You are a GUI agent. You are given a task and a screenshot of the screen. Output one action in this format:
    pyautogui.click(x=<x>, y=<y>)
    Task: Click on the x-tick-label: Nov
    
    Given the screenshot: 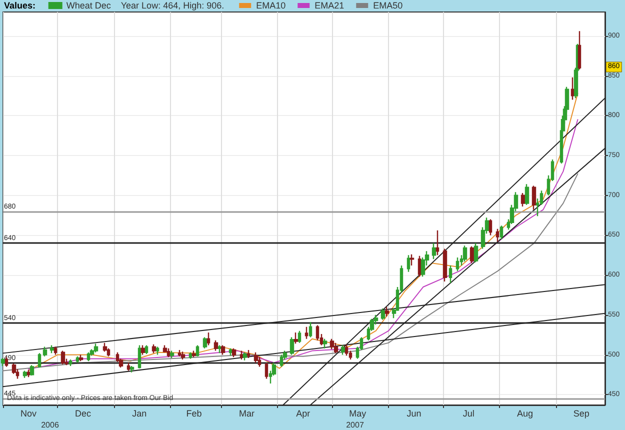 What is the action you would take?
    pyautogui.click(x=28, y=413)
    